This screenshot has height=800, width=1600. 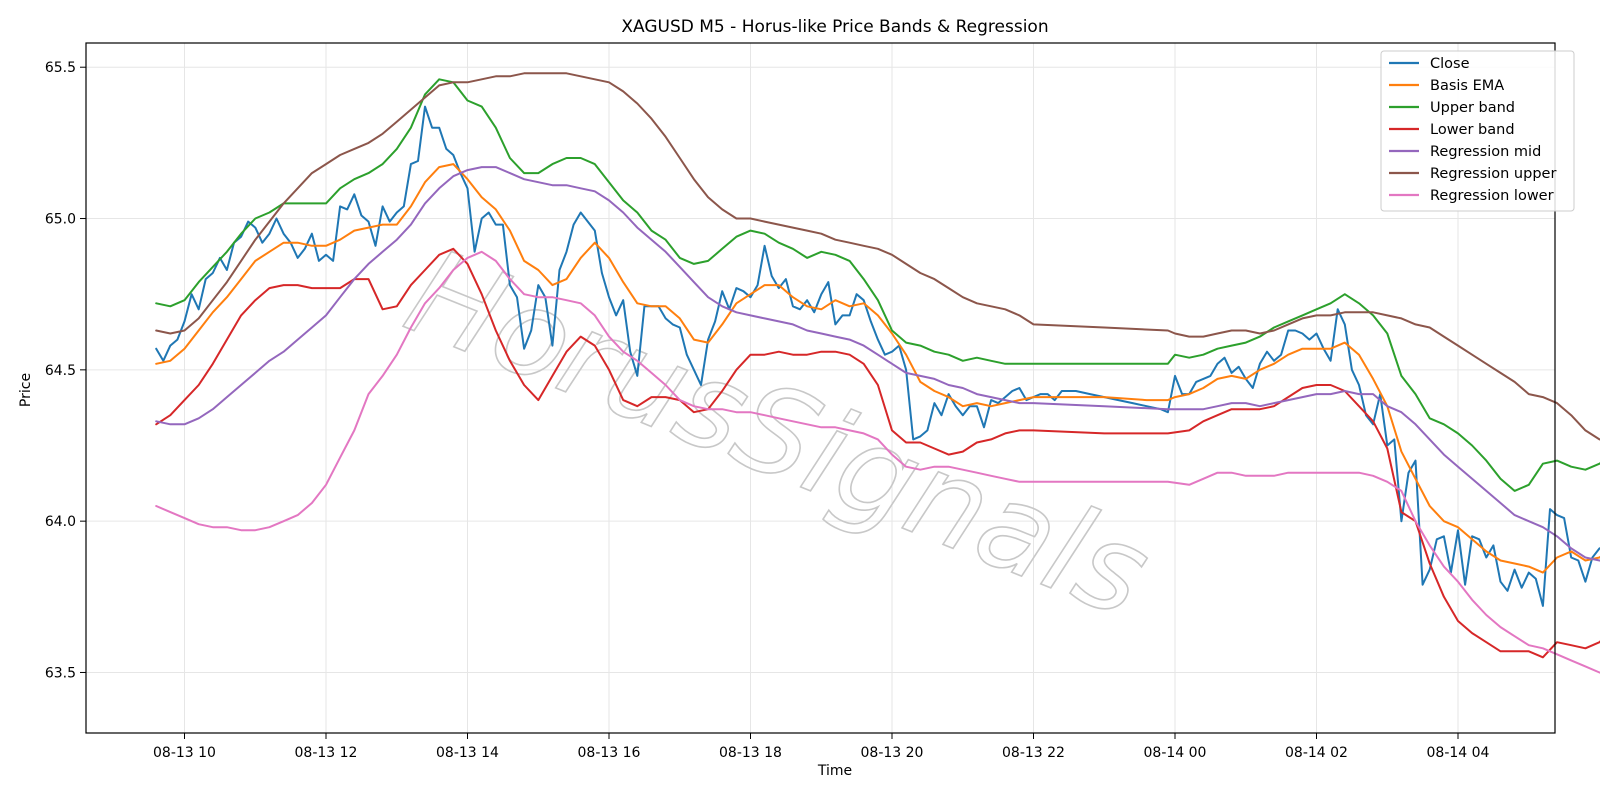 What do you see at coordinates (1472, 108) in the screenshot?
I see `legend-label: Upper band` at bounding box center [1472, 108].